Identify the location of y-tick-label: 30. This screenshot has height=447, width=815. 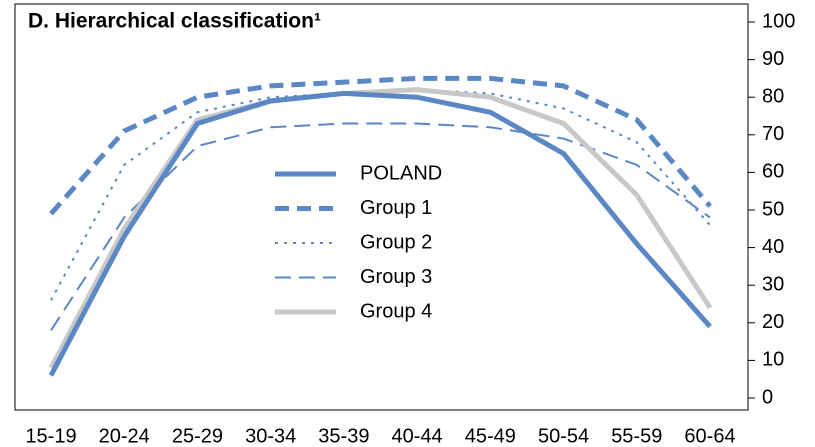
(773, 284).